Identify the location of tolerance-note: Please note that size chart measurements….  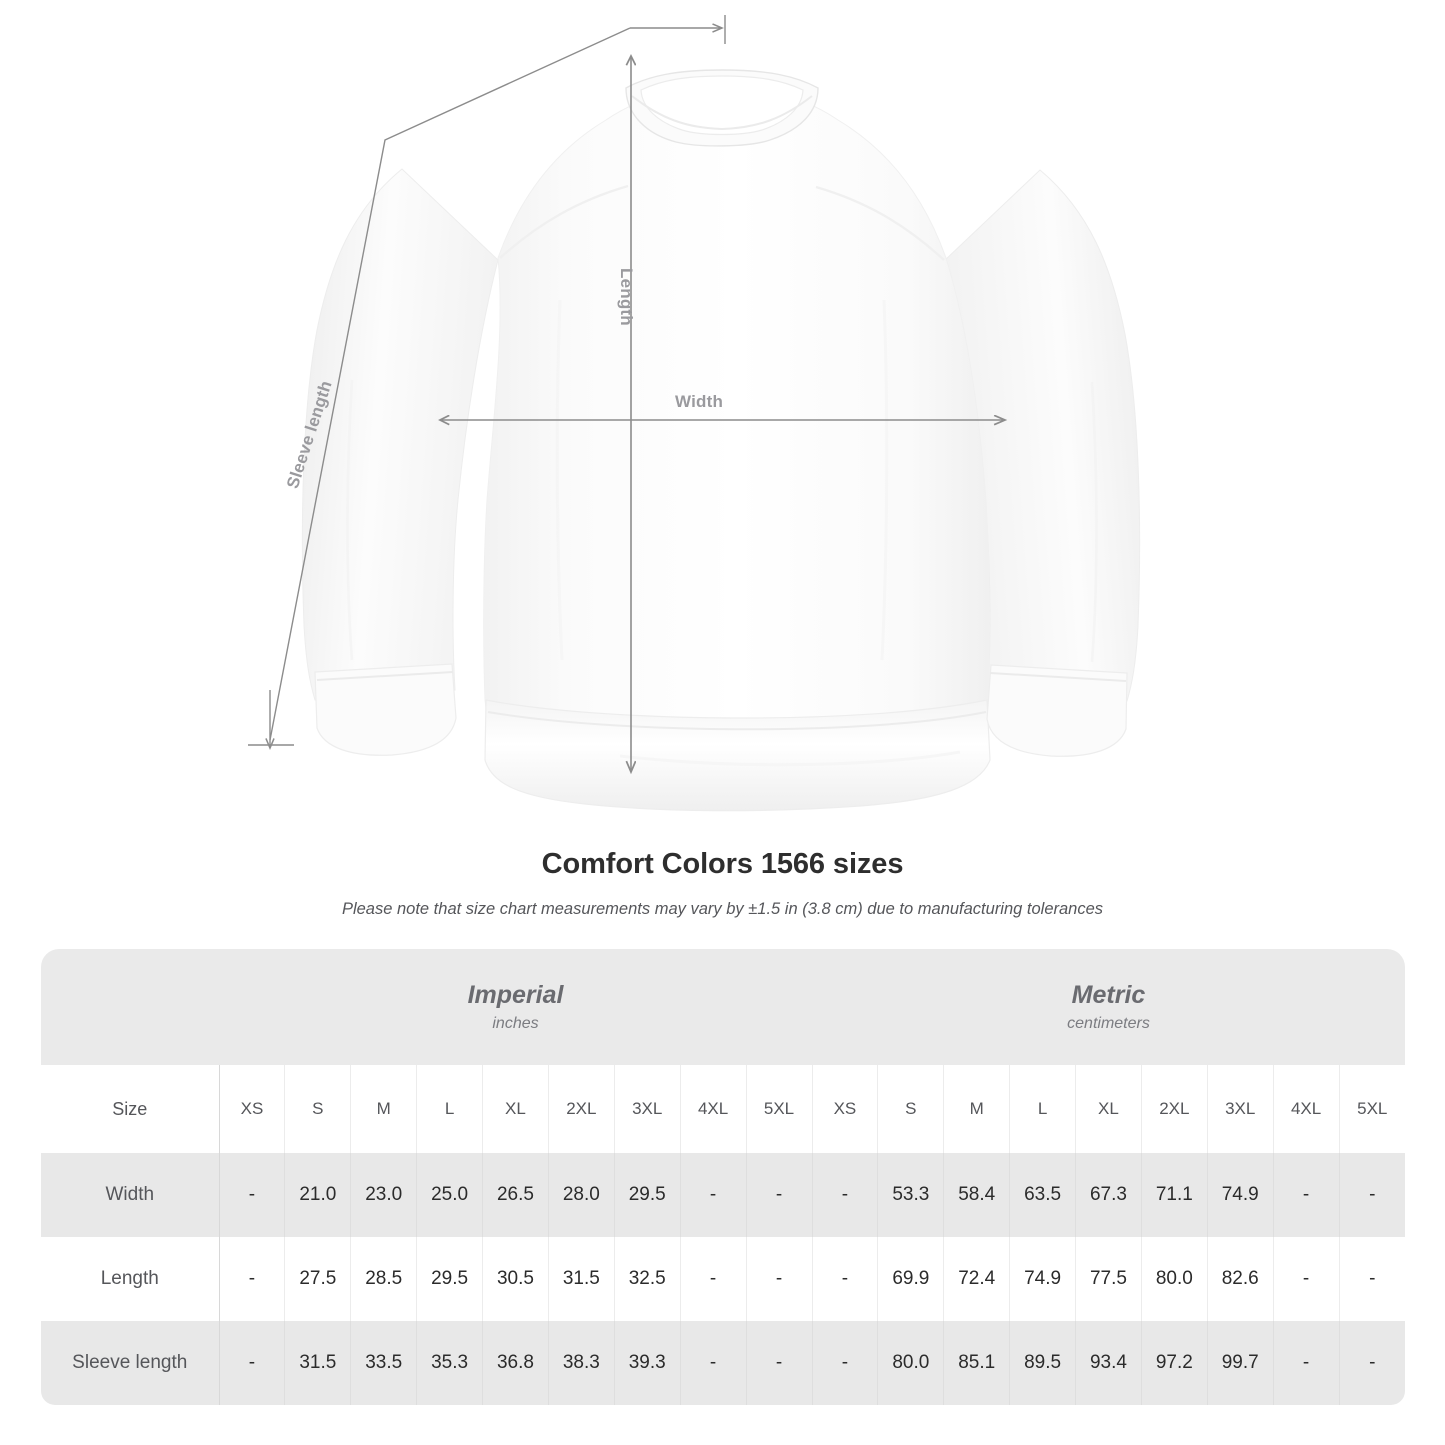
(722, 909).